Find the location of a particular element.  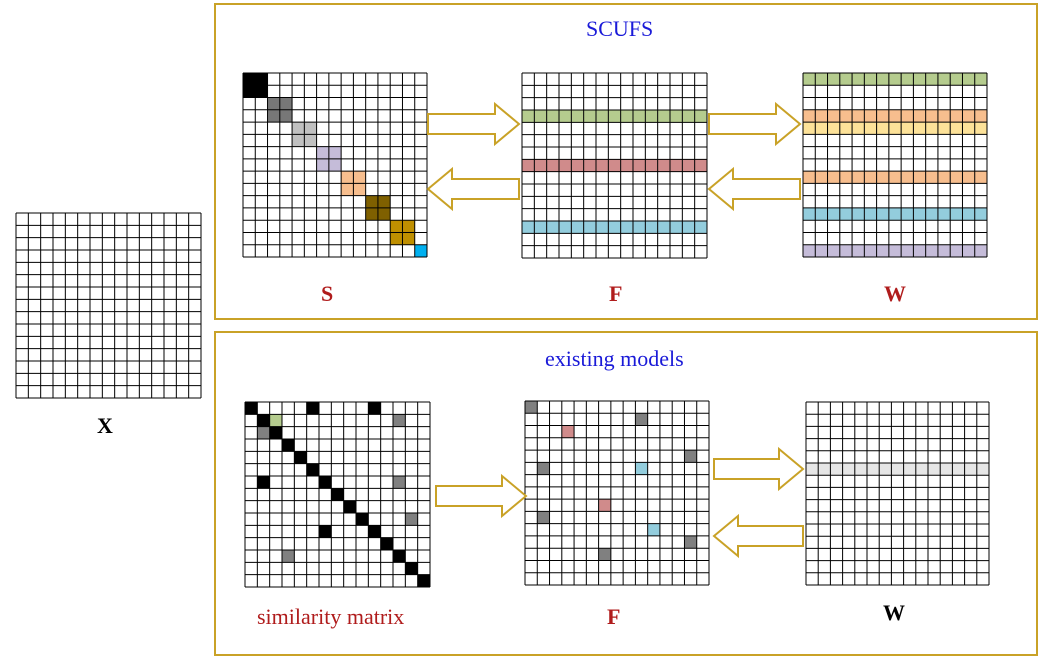

w-label-bottom: W is located at coordinates (894, 612).